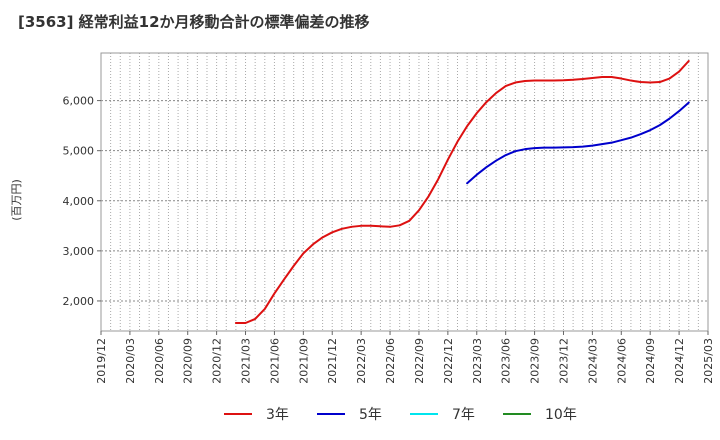 The image size is (720, 440). What do you see at coordinates (578, 143) in the screenshot?
I see `series-line-5年` at bounding box center [578, 143].